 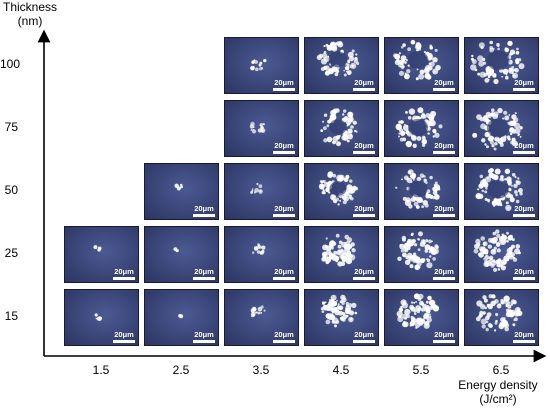 What do you see at coordinates (11, 253) in the screenshot?
I see `y-tick-label: 25` at bounding box center [11, 253].